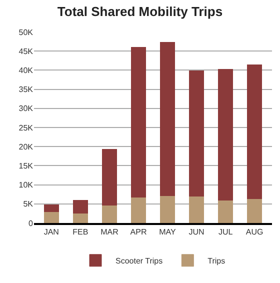 This screenshot has width=280, height=283. What do you see at coordinates (217, 261) in the screenshot?
I see `legend-label: Trips` at bounding box center [217, 261].